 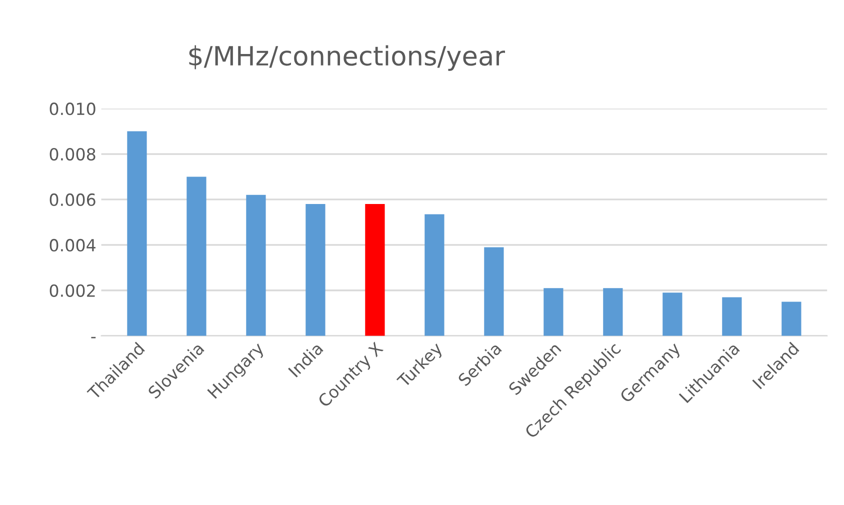 What do you see at coordinates (73, 109) in the screenshot?
I see `y-tick-label: 0.010` at bounding box center [73, 109].